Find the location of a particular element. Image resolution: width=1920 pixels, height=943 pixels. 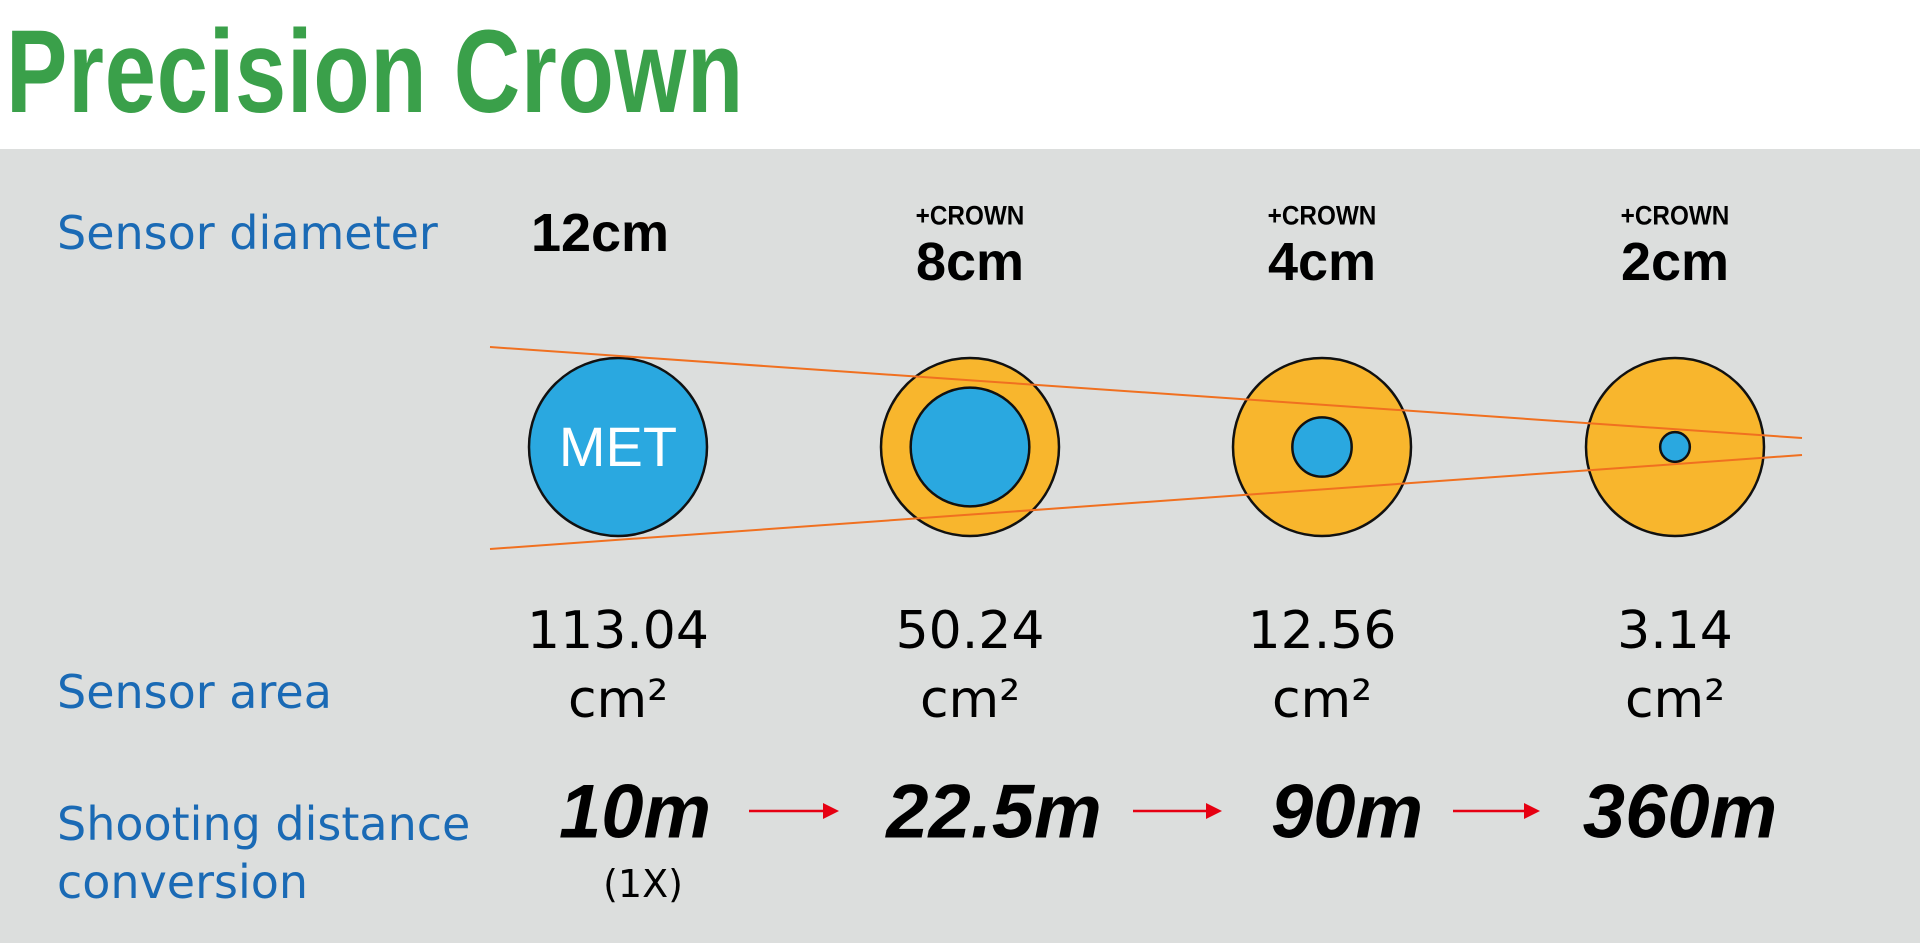

label-sensor-diameter: Sensor diameter is located at coordinates (247, 233).